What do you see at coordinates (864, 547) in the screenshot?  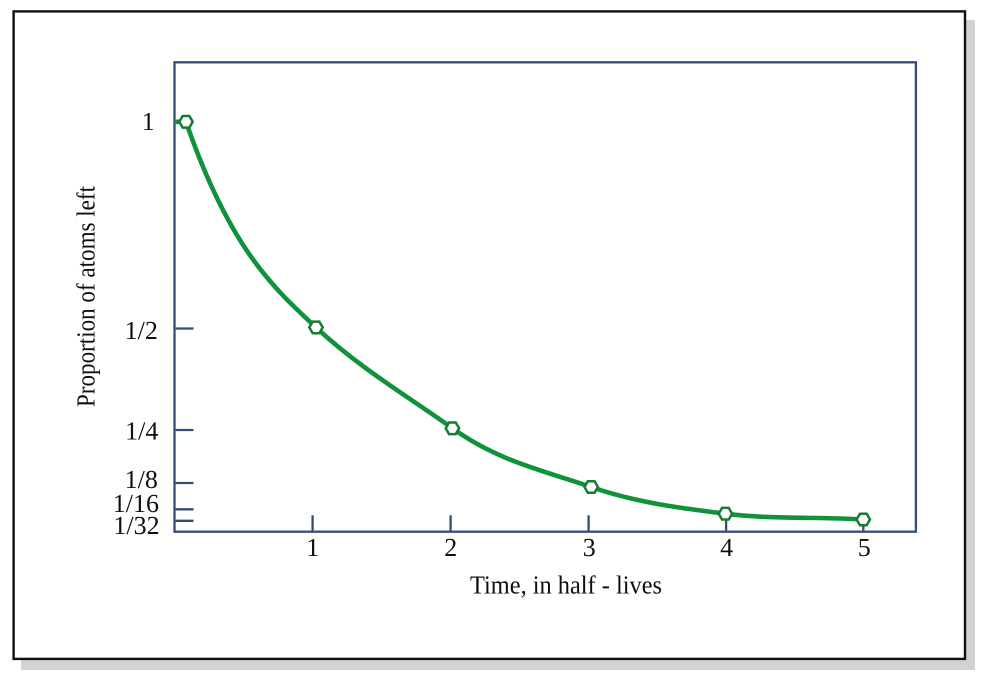 I see `svg-text: 5` at bounding box center [864, 547].